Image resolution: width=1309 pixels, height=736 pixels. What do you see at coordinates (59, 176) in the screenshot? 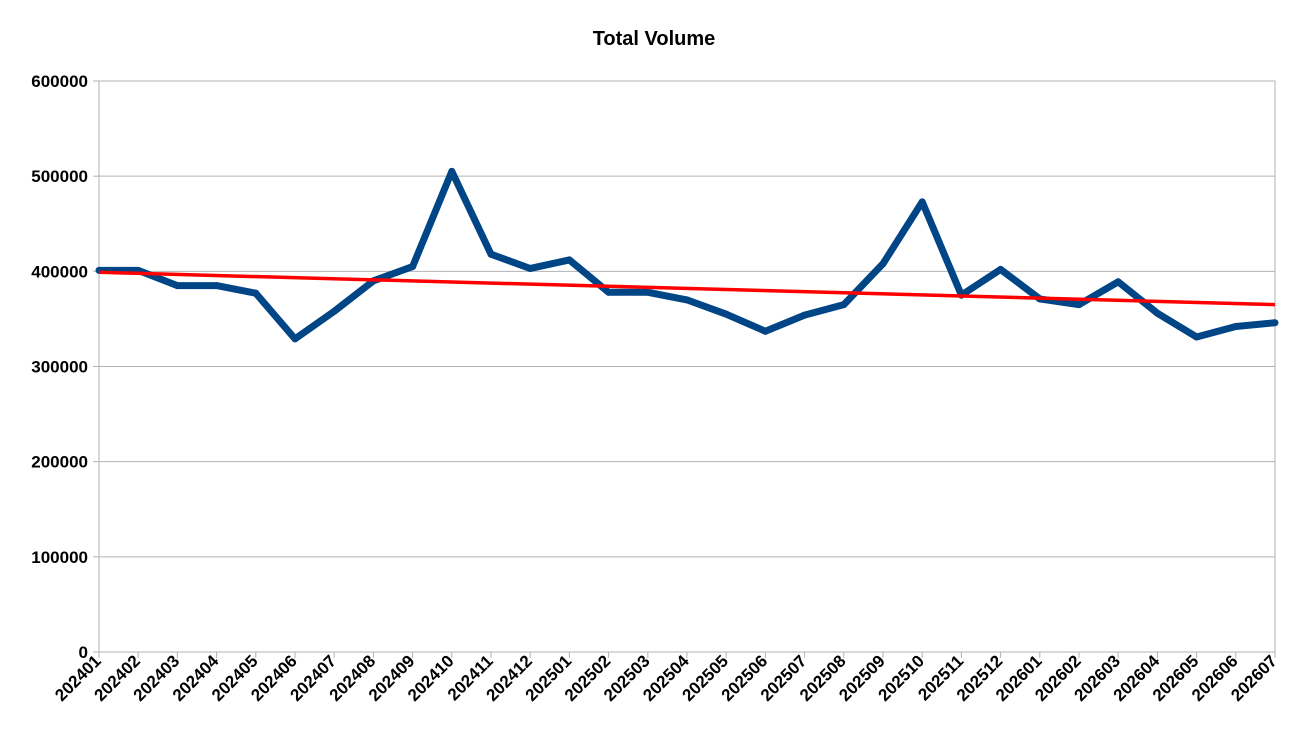
I see `y-tick-label: 500000` at bounding box center [59, 176].